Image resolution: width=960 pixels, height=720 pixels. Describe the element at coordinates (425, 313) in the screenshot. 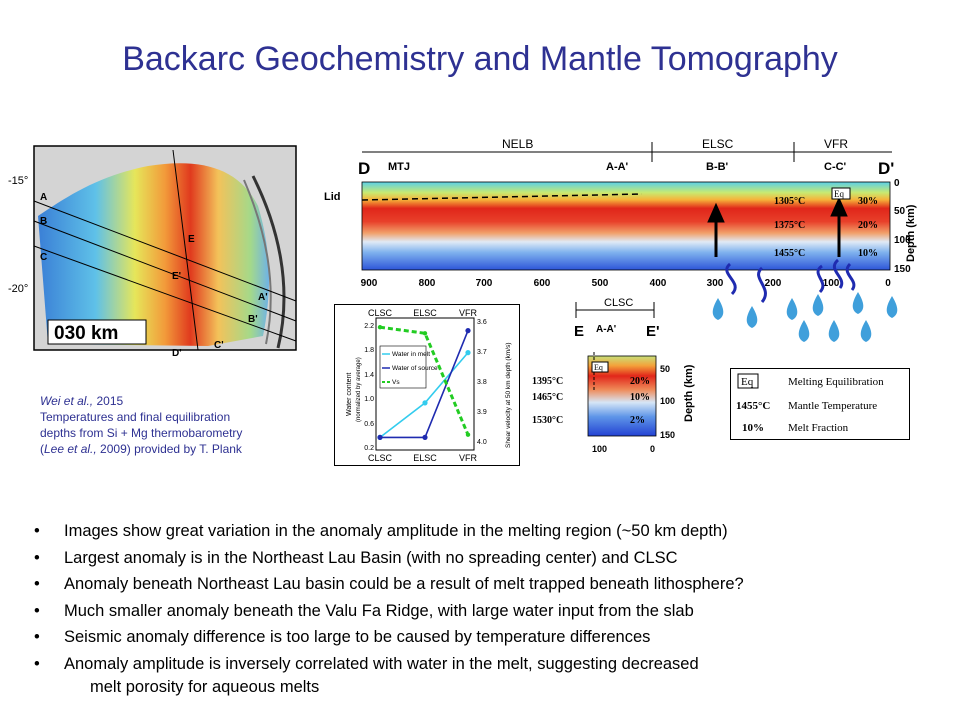

I see `chart-top-label: ELSC` at that location.